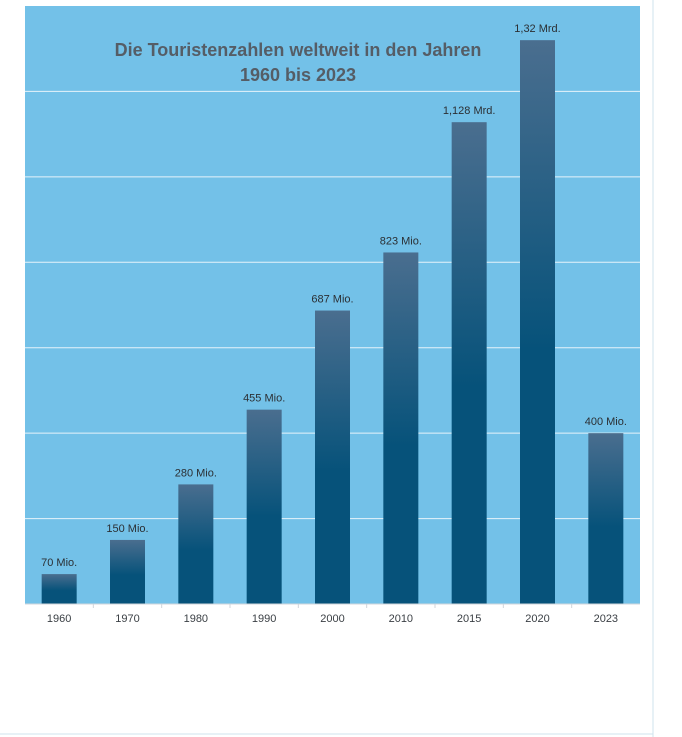  I want to click on data-label-2000: 687 Mio., so click(332, 300).